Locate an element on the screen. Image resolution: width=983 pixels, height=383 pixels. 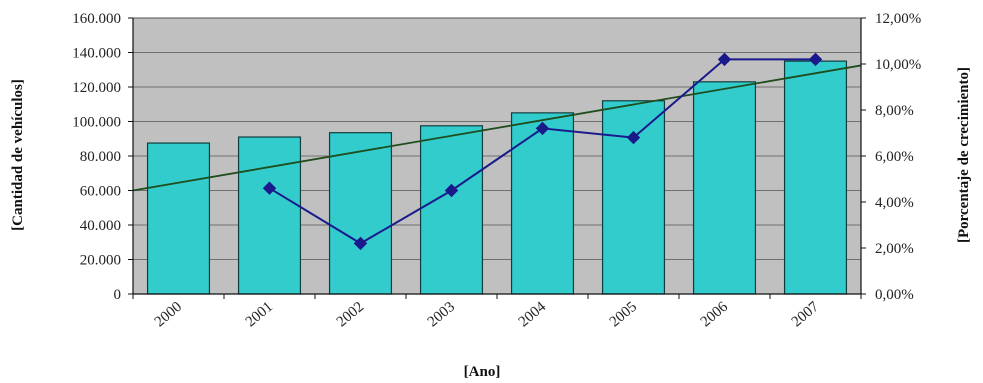
y2-tick-label: 10,00% is located at coordinates (898, 65).